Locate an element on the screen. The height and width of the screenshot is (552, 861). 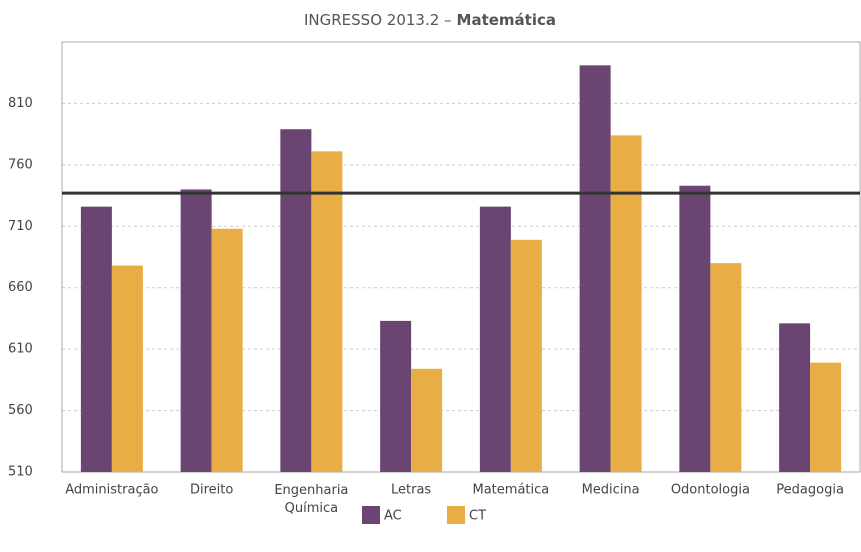
x-tick-label: Engenharia Química is located at coordinates (311, 499).